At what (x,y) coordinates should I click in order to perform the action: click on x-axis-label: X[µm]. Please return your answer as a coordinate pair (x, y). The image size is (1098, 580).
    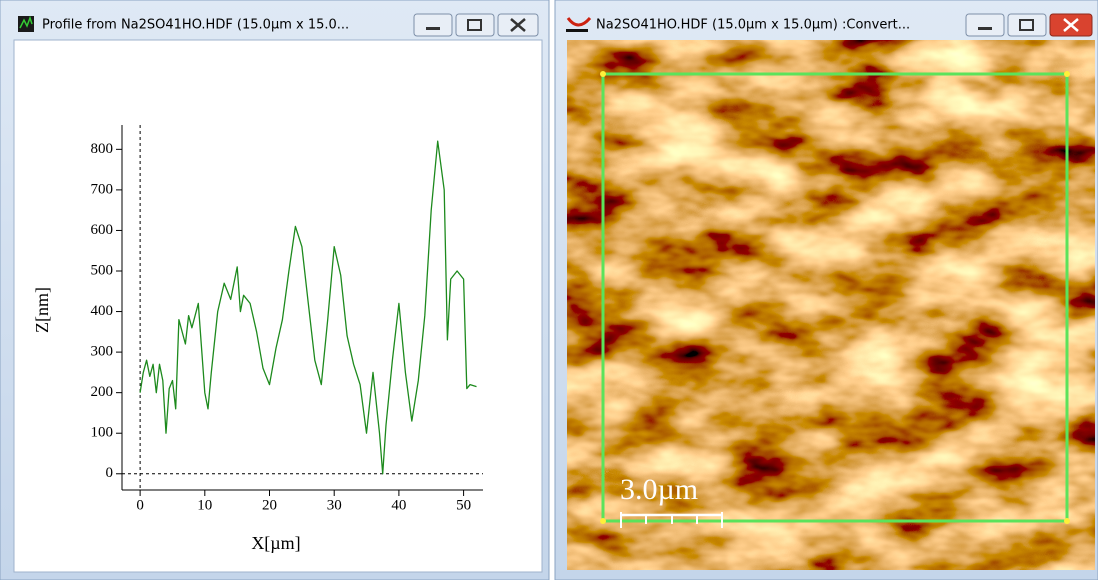
    Looking at the image, I should click on (275, 543).